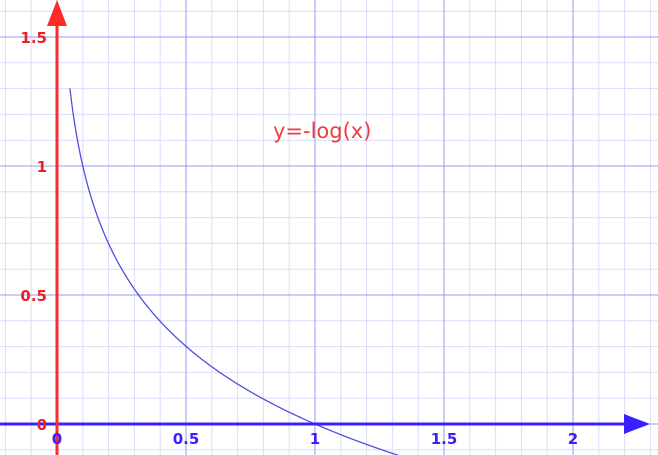 The width and height of the screenshot is (658, 455). Describe the element at coordinates (315, 439) in the screenshot. I see `x-tick-label: 1` at that location.